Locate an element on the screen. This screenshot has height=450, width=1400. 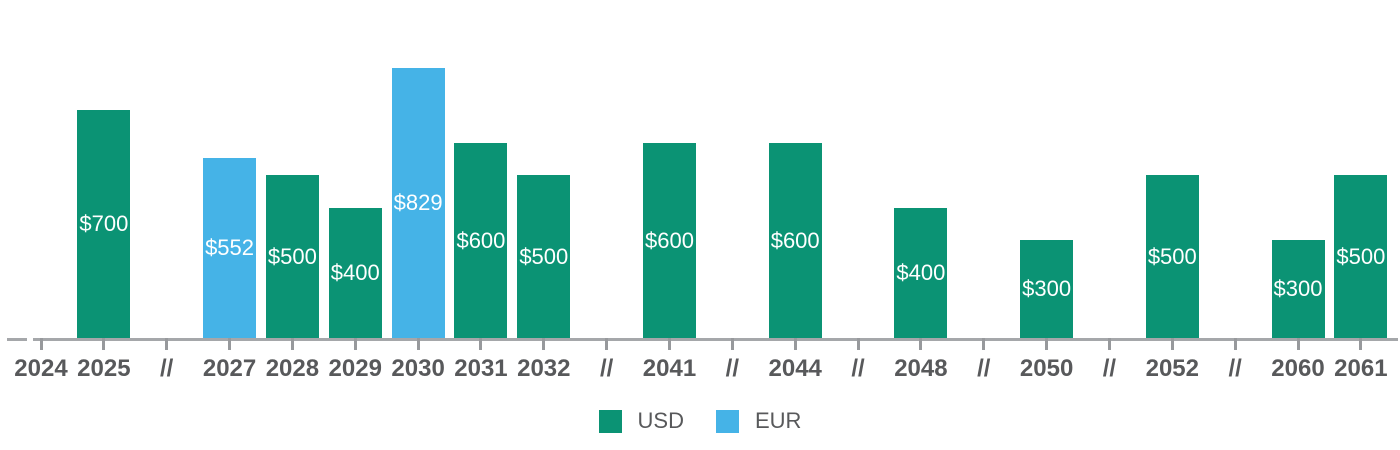
x-axis-label-2032: 2032 is located at coordinates (544, 368).